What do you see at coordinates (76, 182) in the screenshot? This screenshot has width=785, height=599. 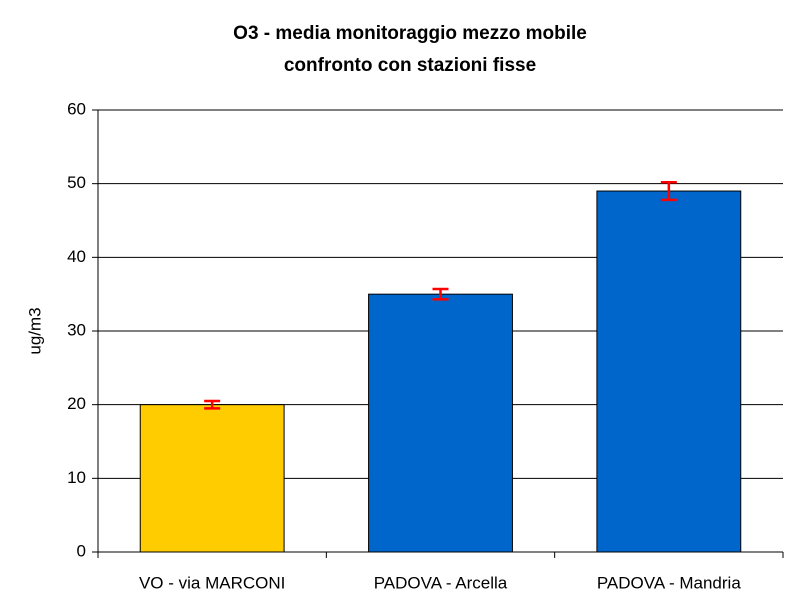 I see `y-tick-label: 50` at bounding box center [76, 182].